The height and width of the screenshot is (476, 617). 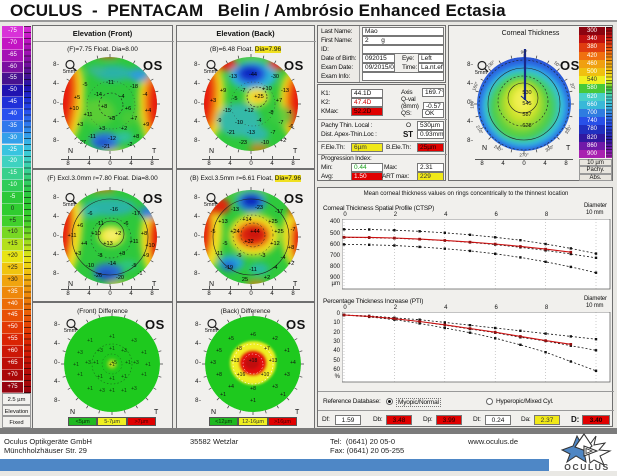 I want to click on svg-text: +4, so click(x=84, y=244).